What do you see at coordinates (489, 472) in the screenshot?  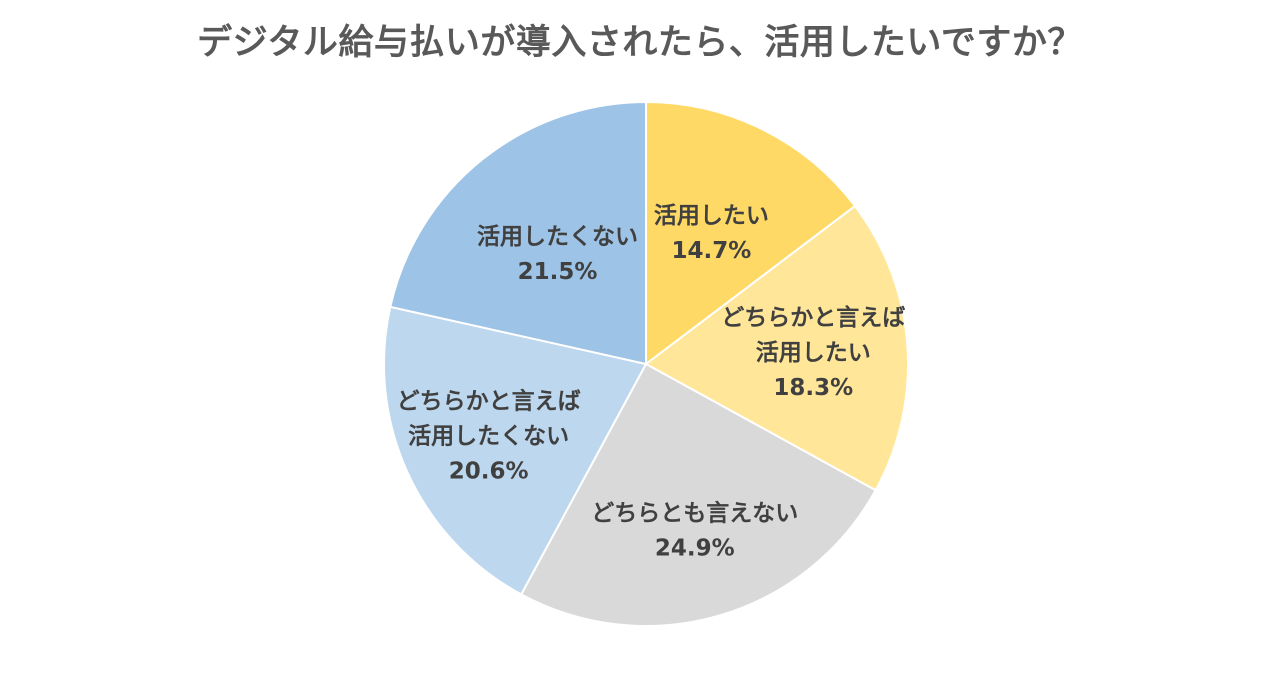 I see `slice-value-label: 20.6%` at bounding box center [489, 472].